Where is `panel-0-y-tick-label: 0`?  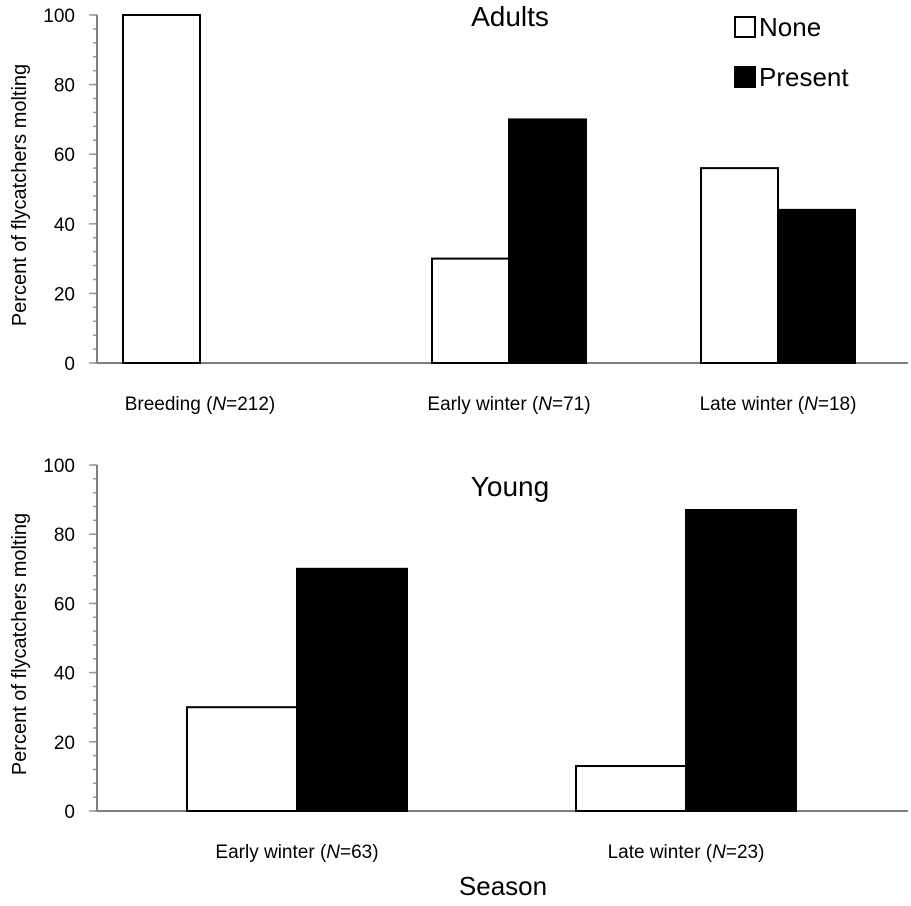
panel-0-y-tick-label: 0 is located at coordinates (69, 364).